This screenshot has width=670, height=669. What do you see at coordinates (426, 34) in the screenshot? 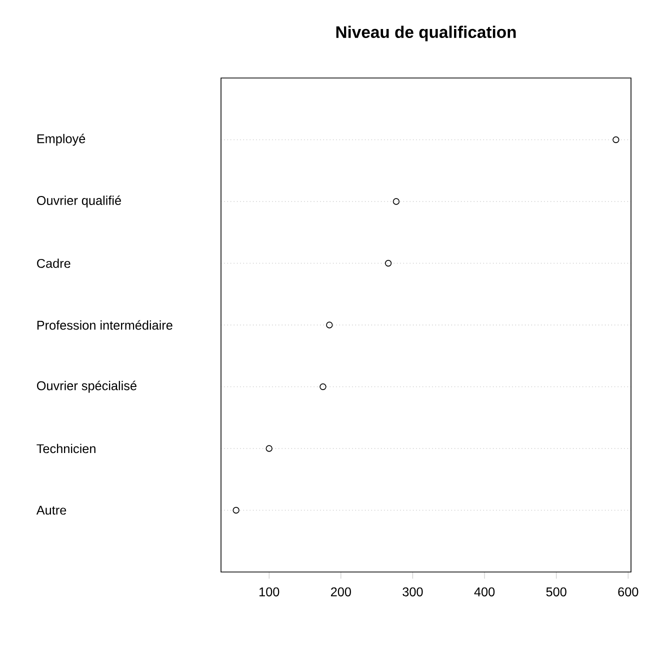
I see `chart-title: Niveau de qualification` at bounding box center [426, 34].